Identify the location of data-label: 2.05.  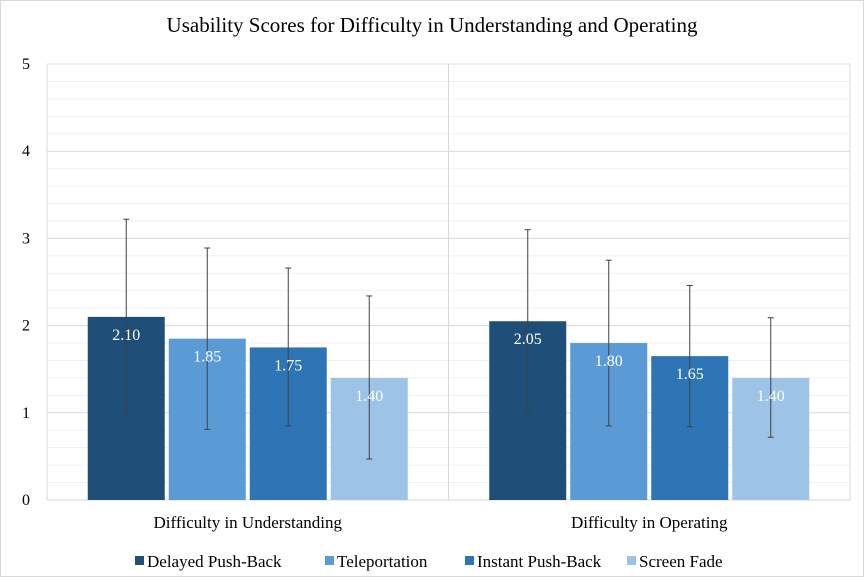
(528, 339).